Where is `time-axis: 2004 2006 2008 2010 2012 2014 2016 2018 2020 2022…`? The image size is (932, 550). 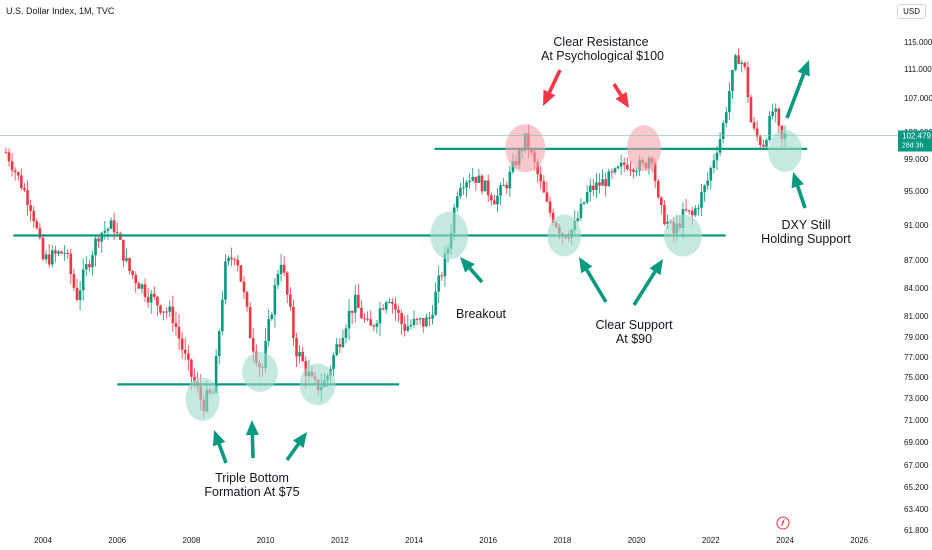 time-axis: 2004 2006 2008 2010 2012 2014 2016 2018 2020 2022… is located at coordinates (451, 540).